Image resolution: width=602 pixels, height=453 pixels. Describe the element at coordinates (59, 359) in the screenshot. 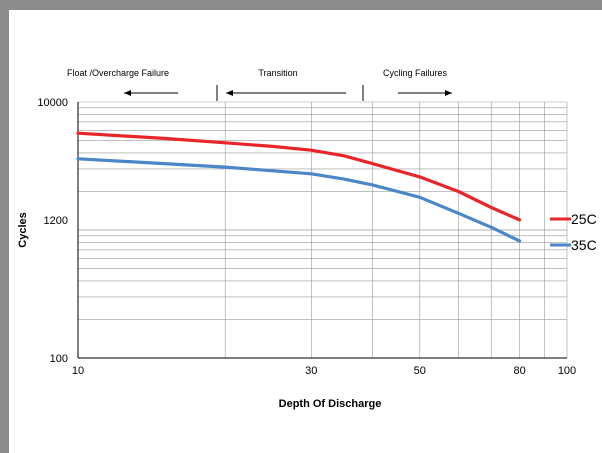

I see `y-tick-label: 100` at that location.